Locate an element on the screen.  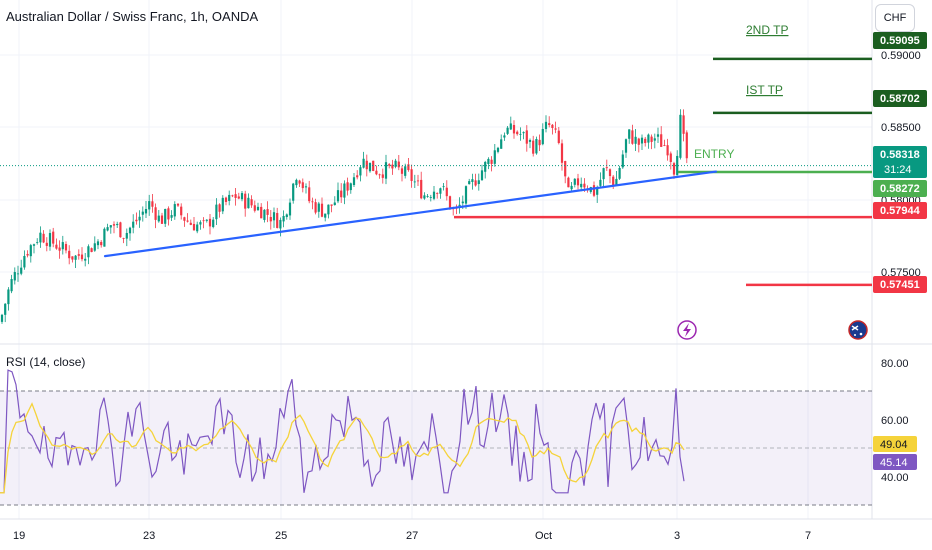
rsi-ma-line is located at coordinates (342, 448).